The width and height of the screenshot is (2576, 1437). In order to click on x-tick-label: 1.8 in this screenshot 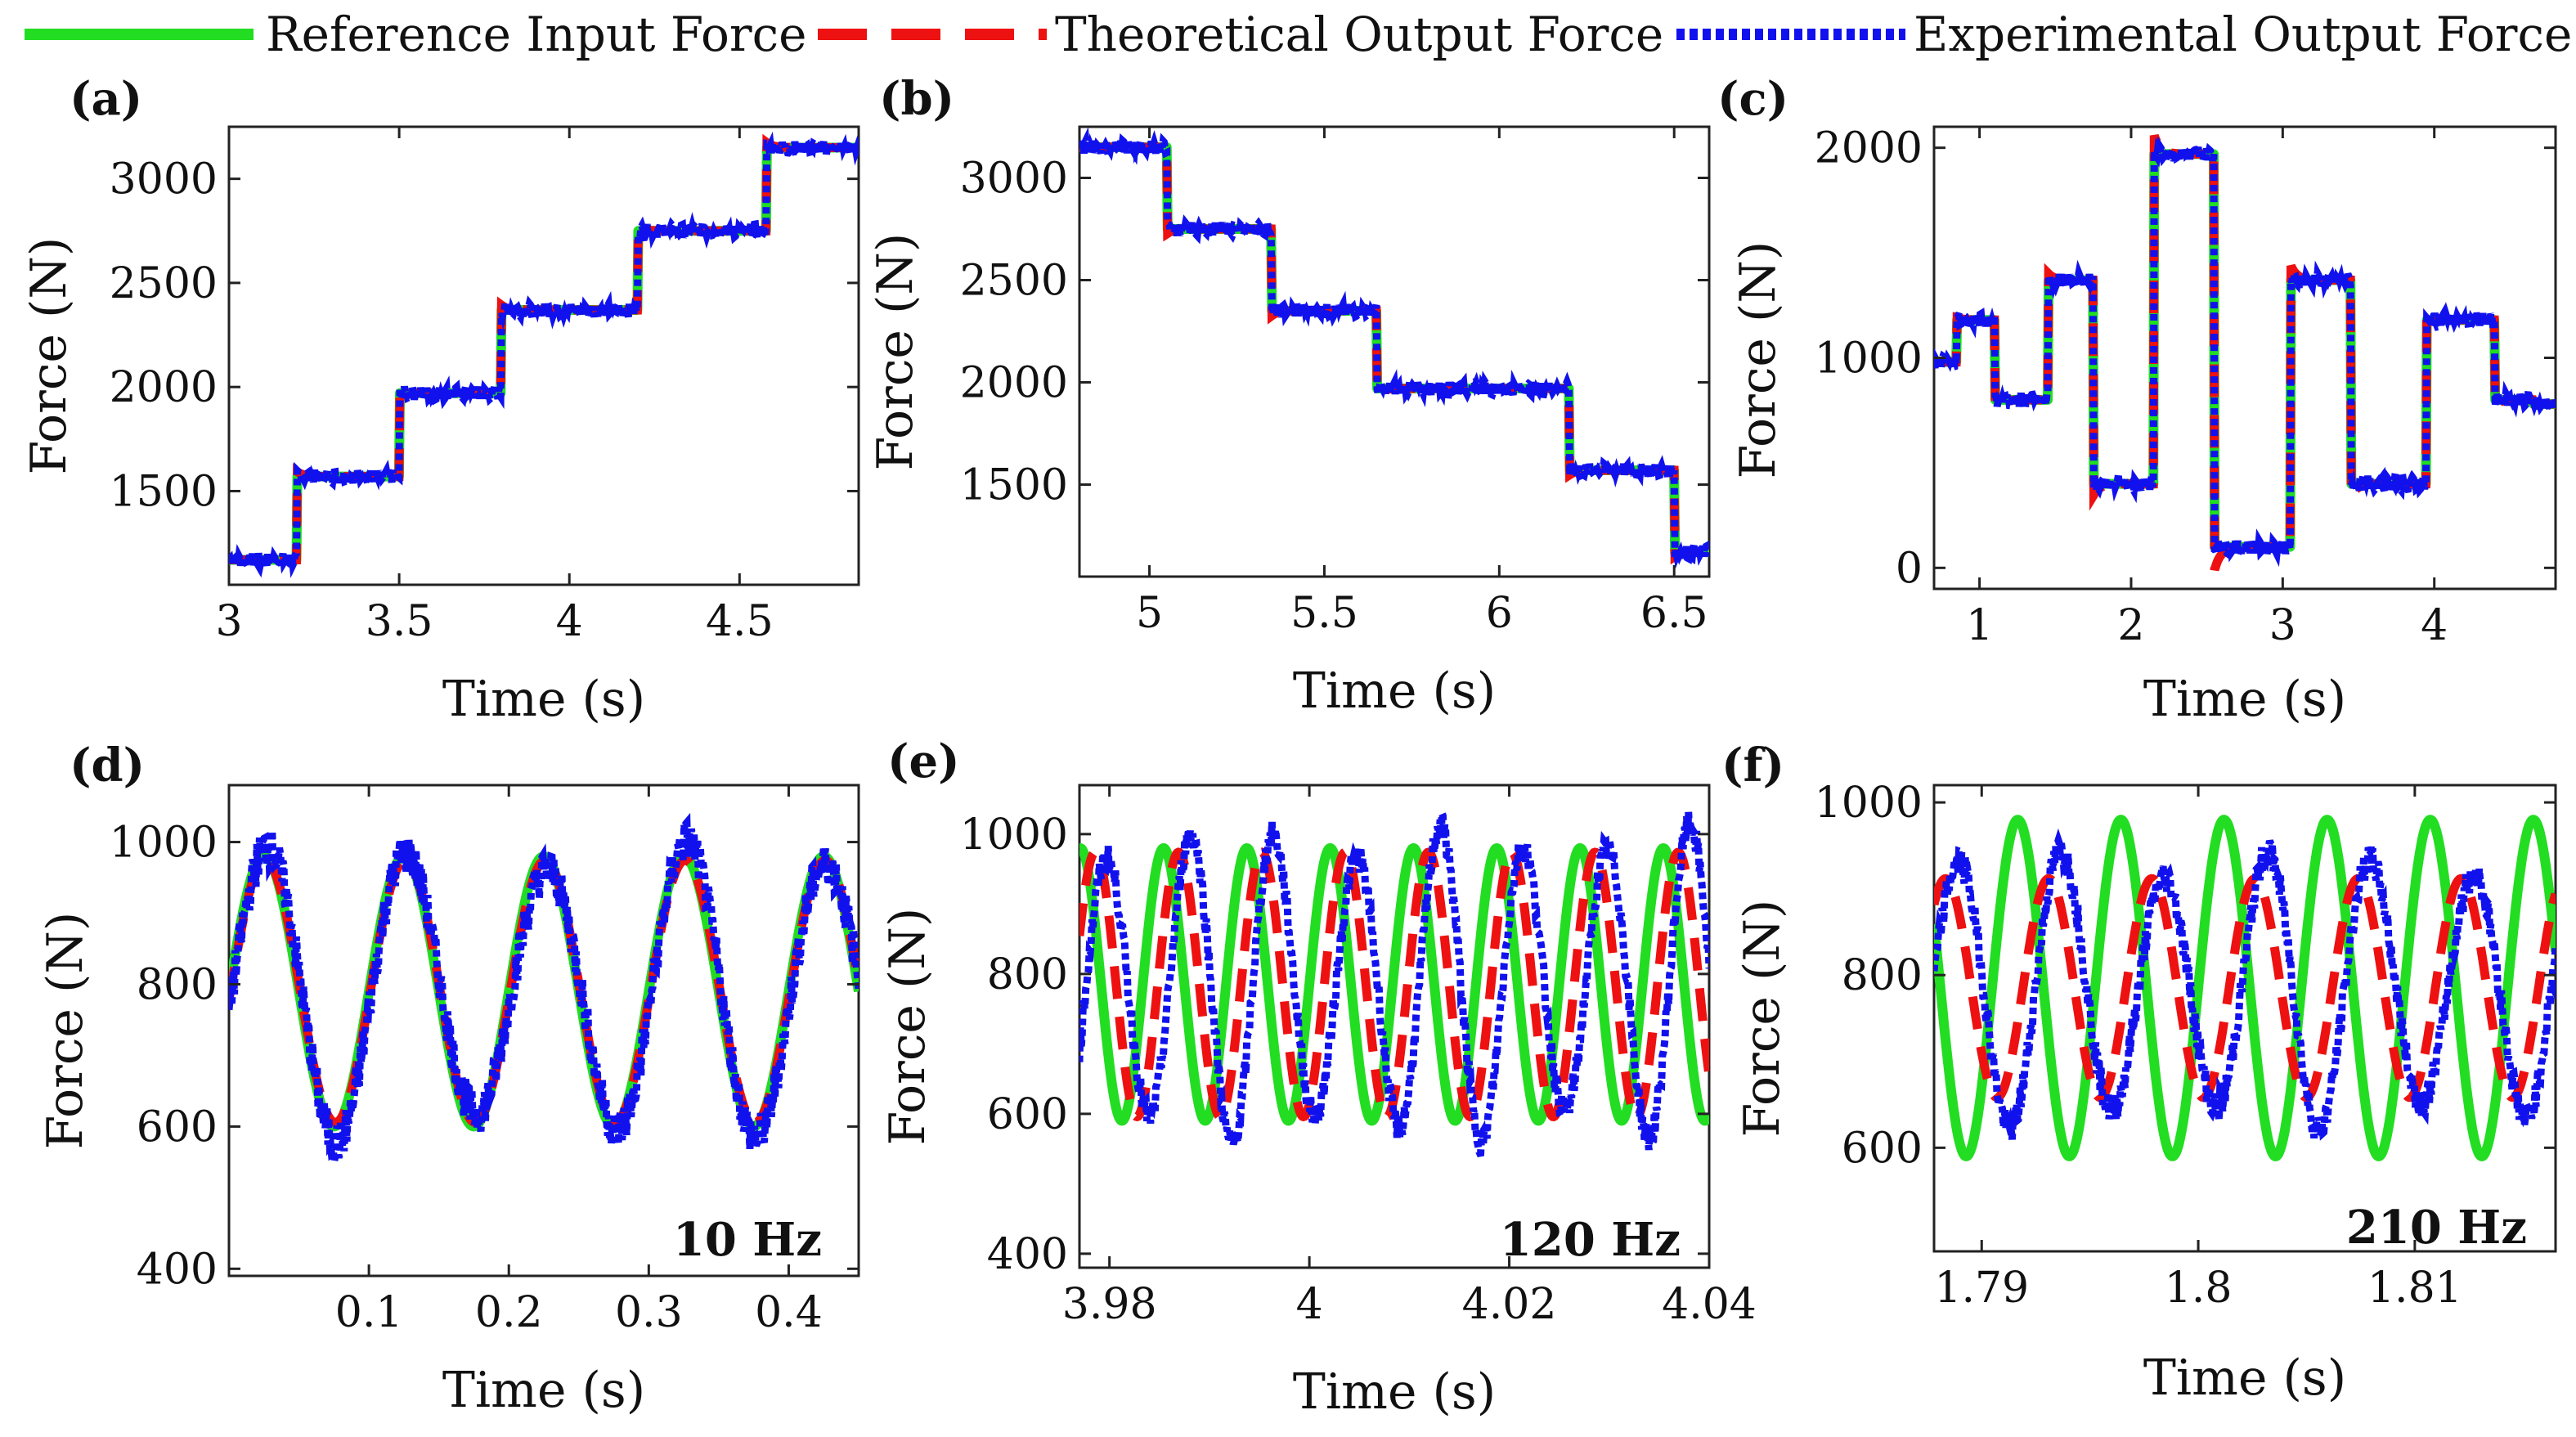, I will do `click(2199, 1288)`.